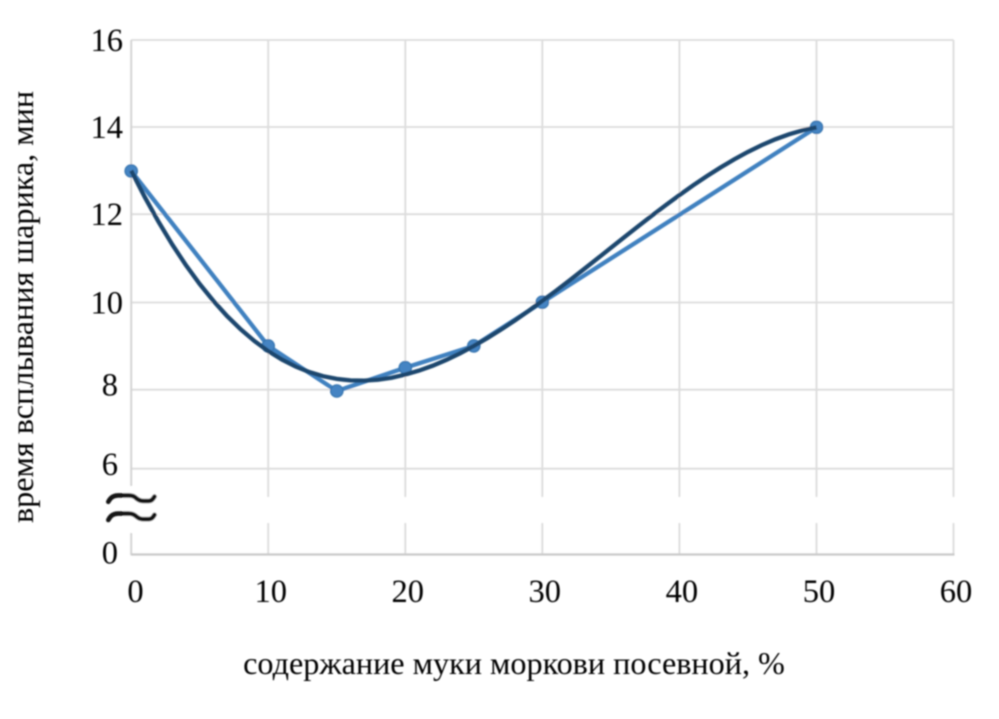 Image resolution: width=999 pixels, height=719 pixels. Describe the element at coordinates (110, 465) in the screenshot. I see `svg-text: 6` at that location.